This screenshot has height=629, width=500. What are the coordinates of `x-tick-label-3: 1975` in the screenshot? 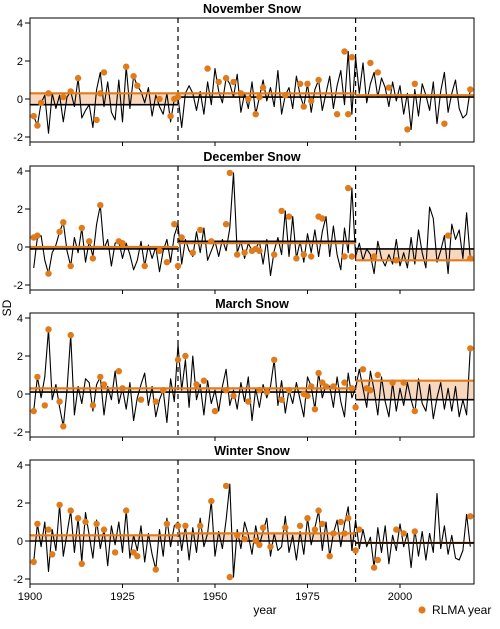 It's located at (307, 597).